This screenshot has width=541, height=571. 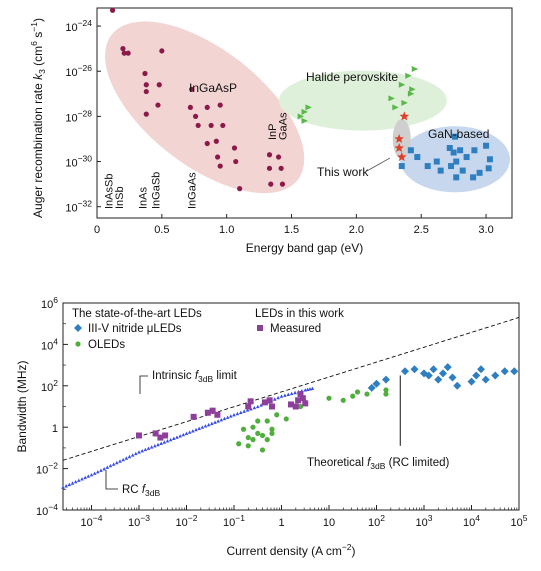 What do you see at coordinates (304, 248) in the screenshot?
I see `top-x-axis-label: Energy band gap (eV)` at bounding box center [304, 248].